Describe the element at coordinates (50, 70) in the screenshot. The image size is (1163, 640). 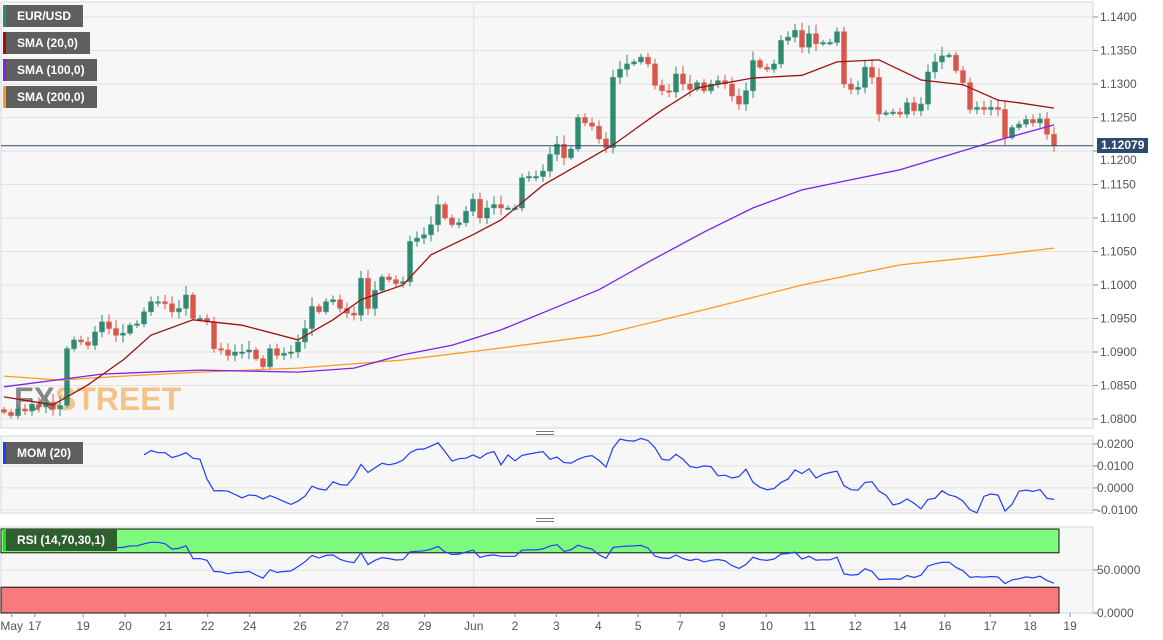
I see `legend-sma100: SMA (100,0)` at that location.